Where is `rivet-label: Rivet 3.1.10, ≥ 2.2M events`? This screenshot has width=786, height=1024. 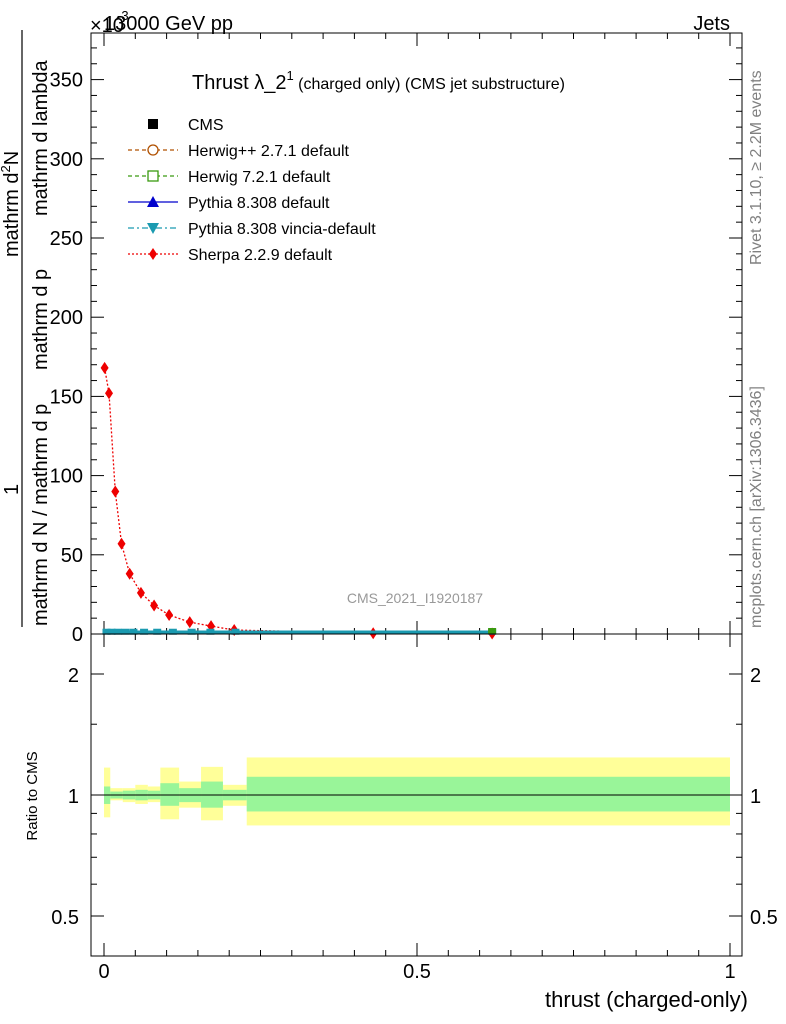
rivet-label: Rivet 3.1.10, ≥ 2.2M events is located at coordinates (756, 167).